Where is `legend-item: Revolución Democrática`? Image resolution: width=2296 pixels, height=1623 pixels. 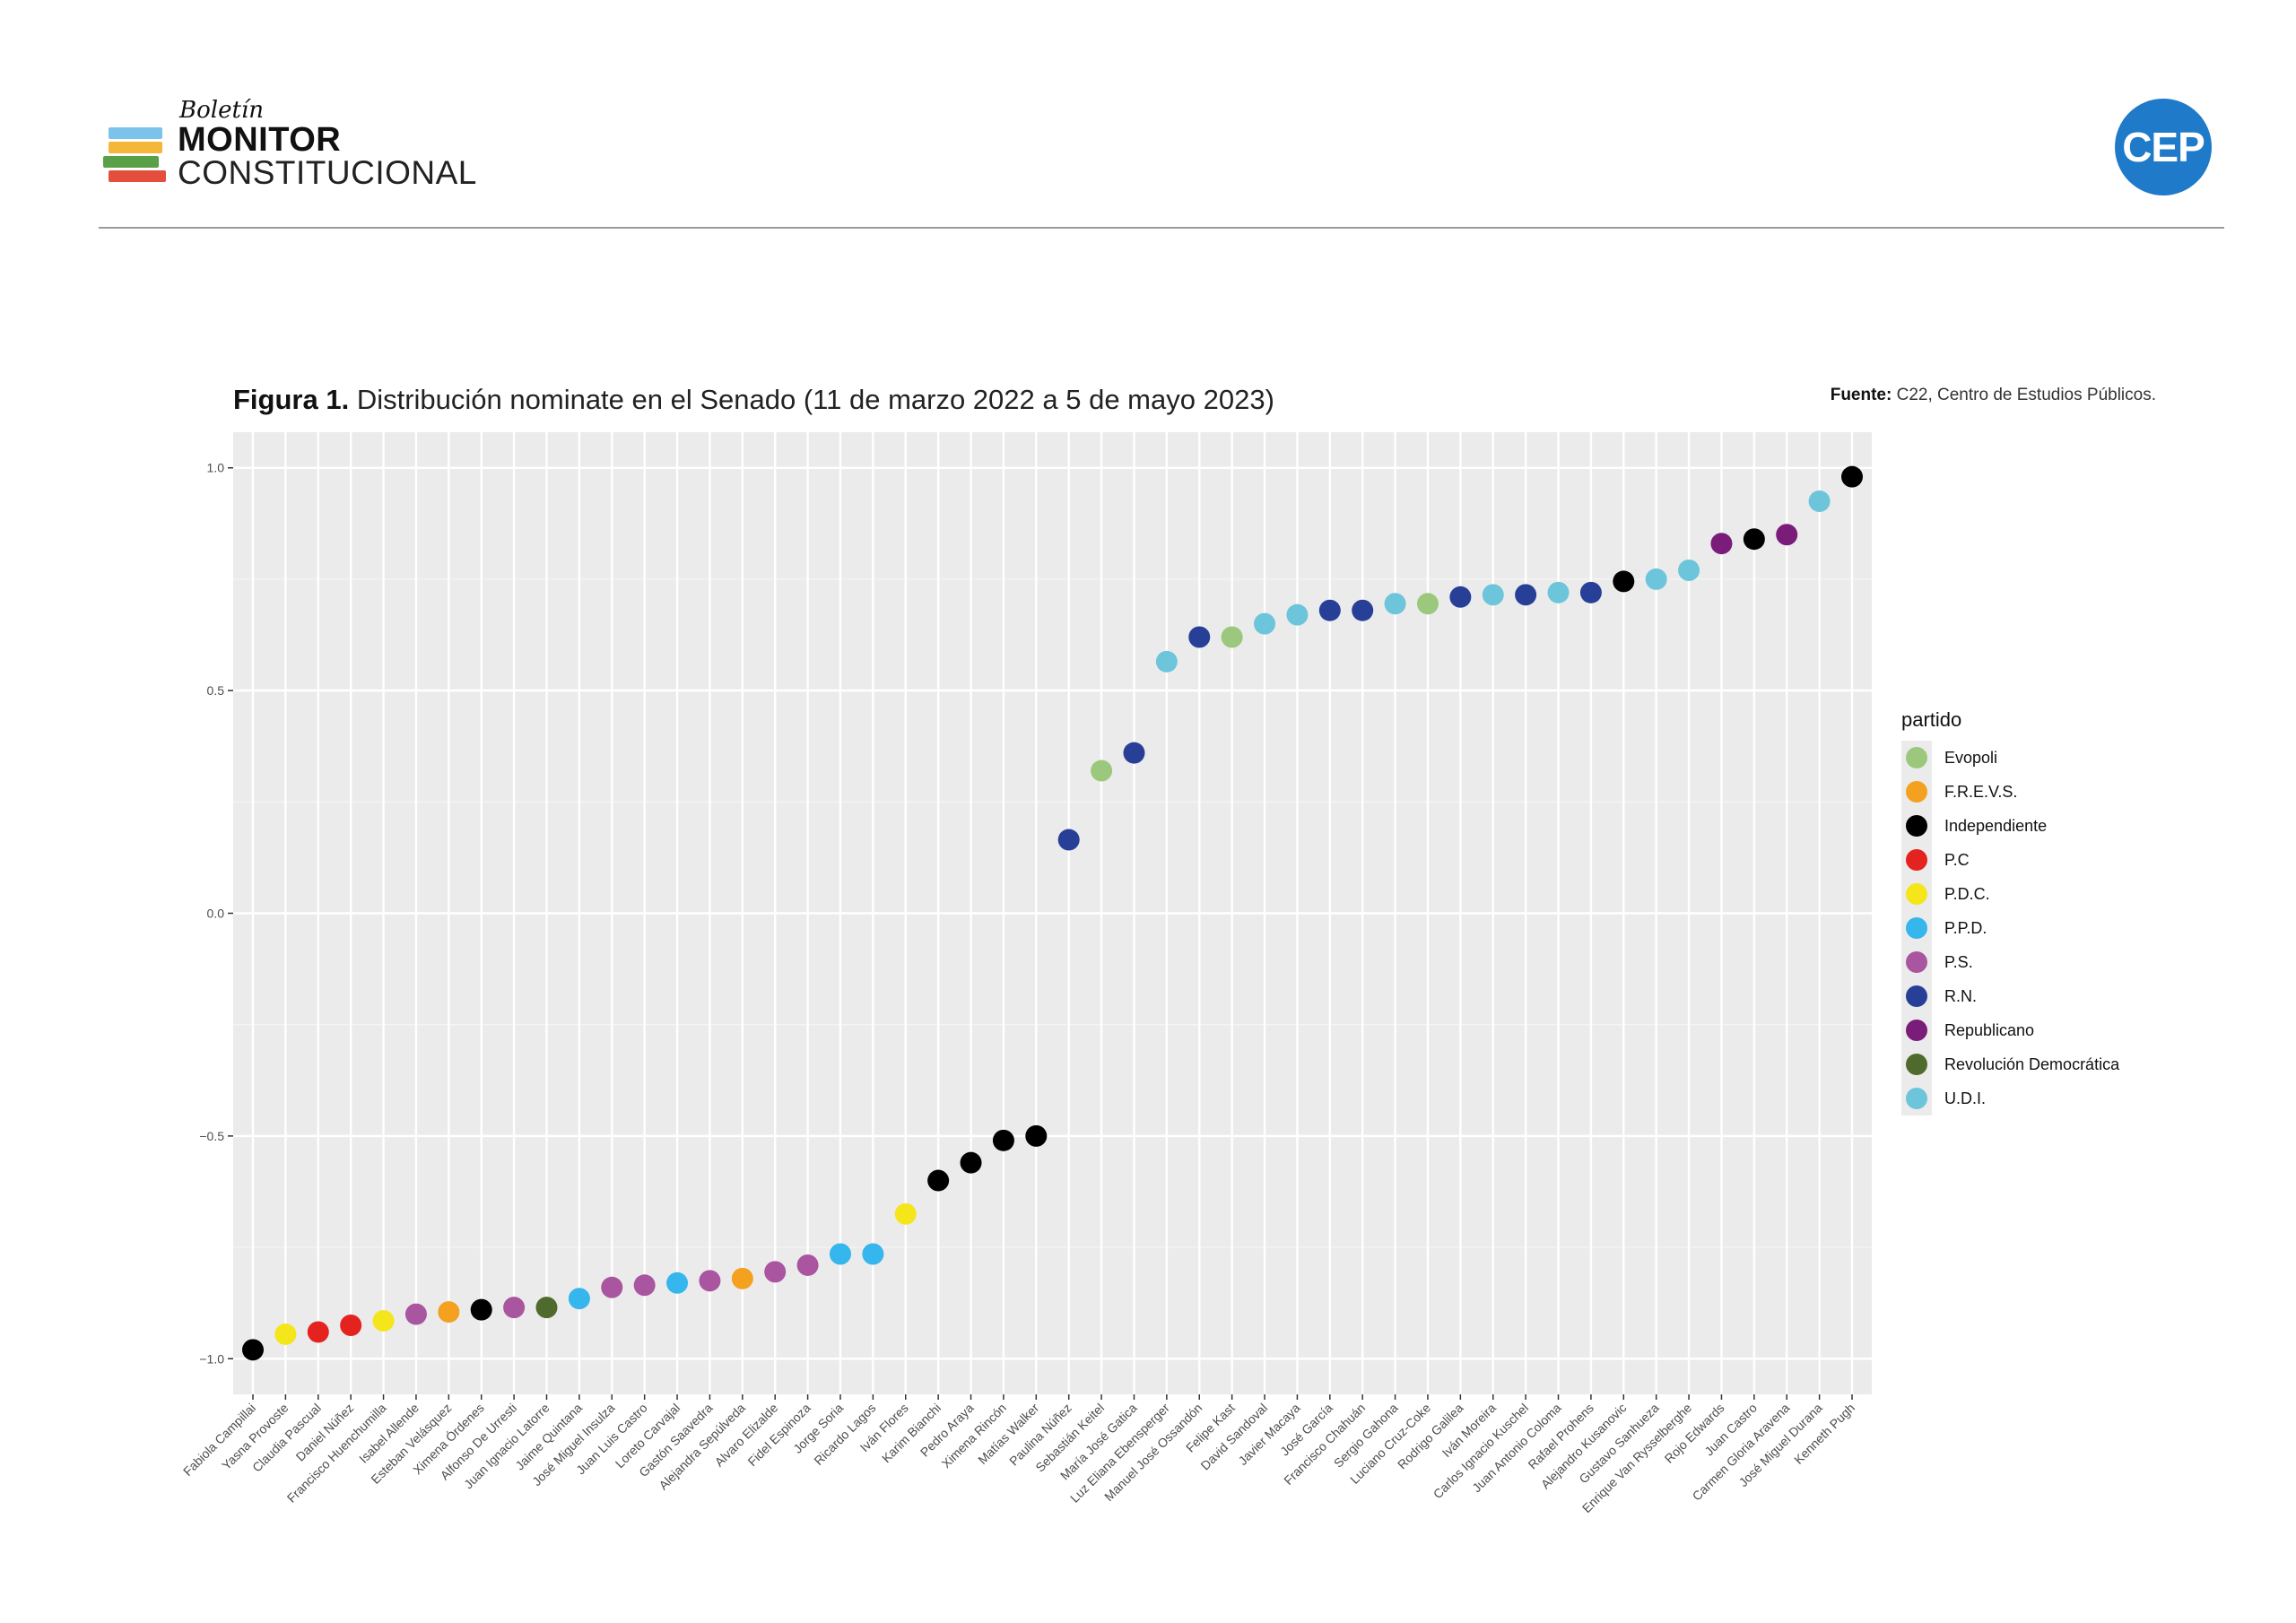 legend-item: Revolución Democrática is located at coordinates (2035, 1064).